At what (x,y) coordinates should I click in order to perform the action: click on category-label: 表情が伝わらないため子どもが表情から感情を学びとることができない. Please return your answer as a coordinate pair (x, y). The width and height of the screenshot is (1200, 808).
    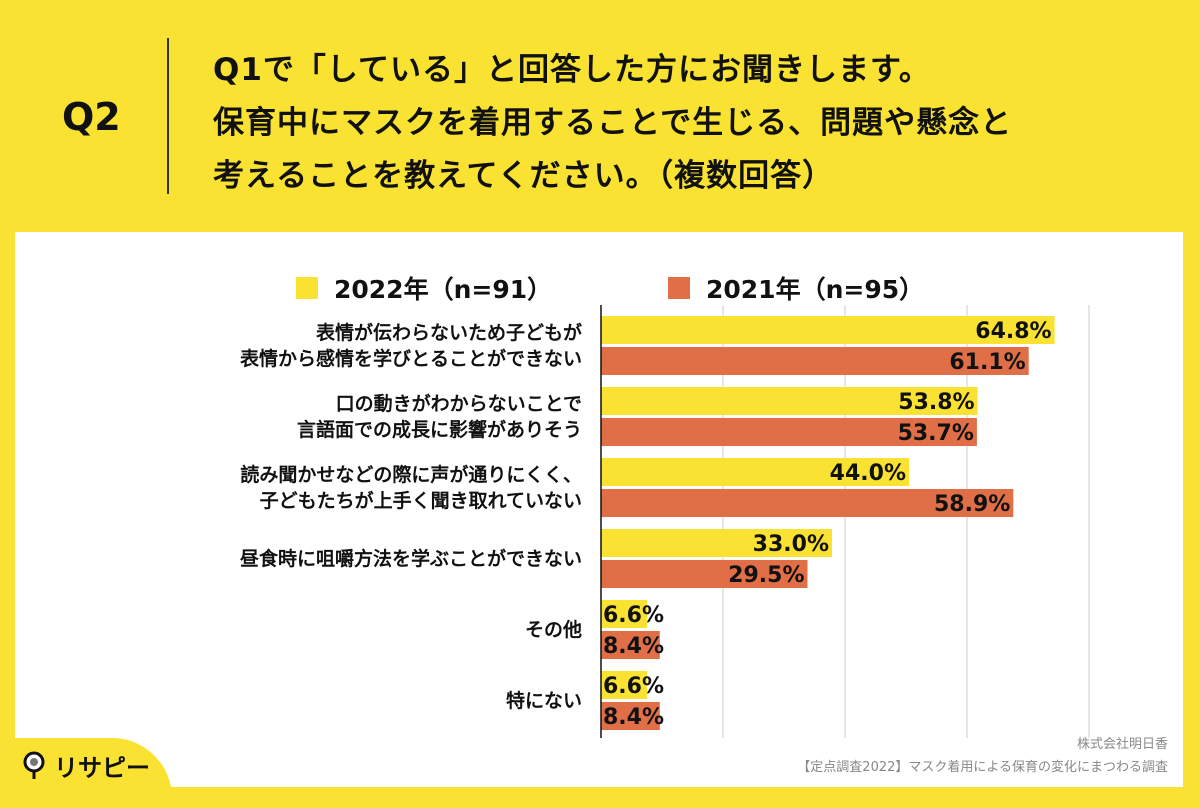
    Looking at the image, I should click on (411, 346).